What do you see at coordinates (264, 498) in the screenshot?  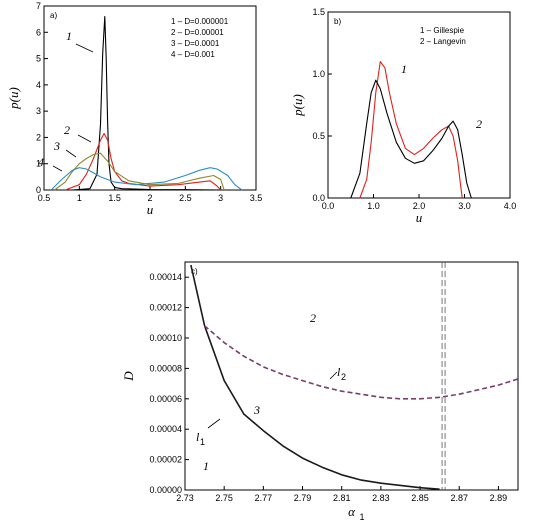 I see `x-tick-label: 2.77` at bounding box center [264, 498].